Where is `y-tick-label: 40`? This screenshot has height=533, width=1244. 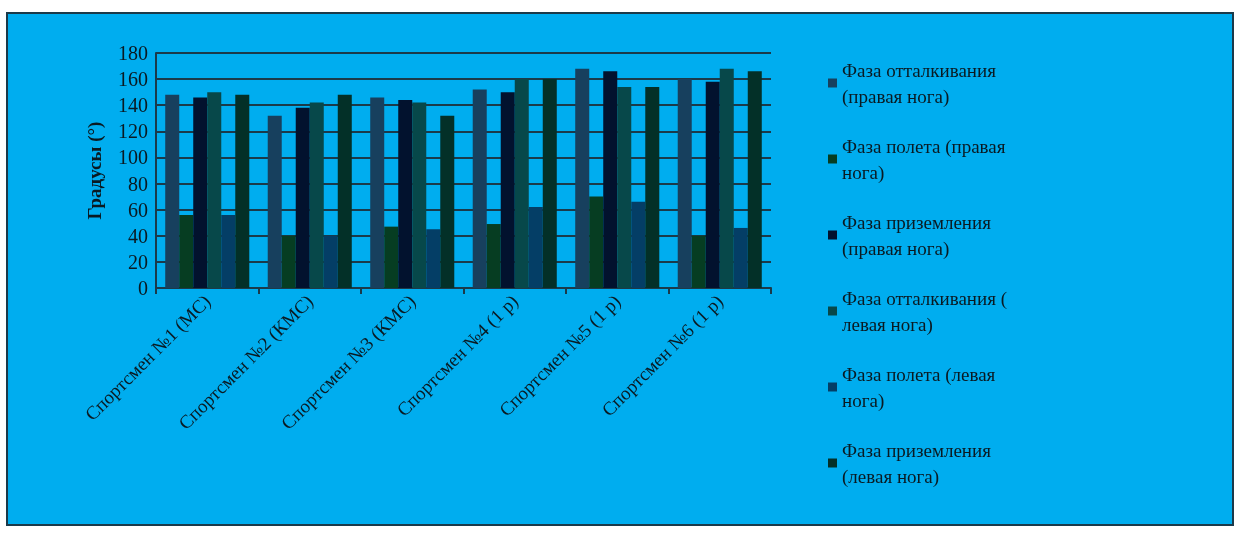
y-tick-label: 40 is located at coordinates (138, 235).